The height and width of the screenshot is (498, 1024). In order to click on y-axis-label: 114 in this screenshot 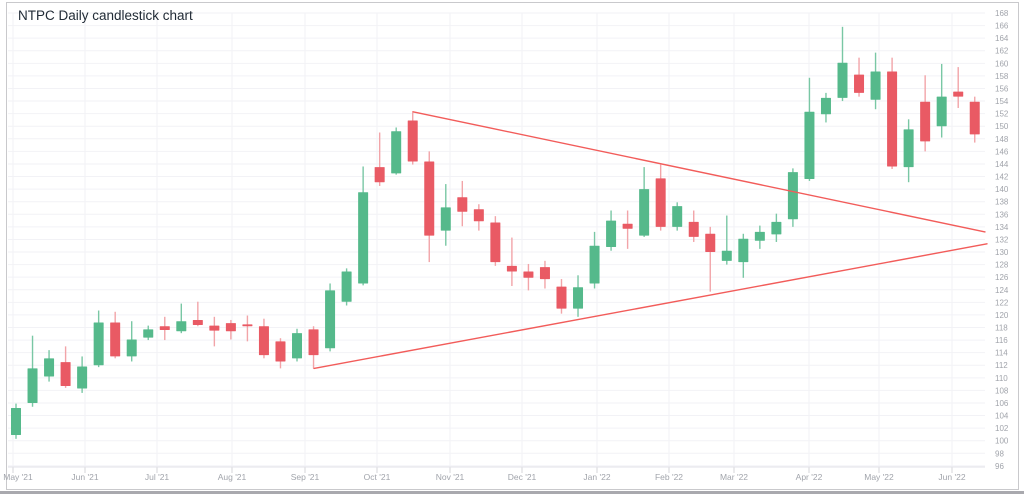, I will do `click(1001, 353)`.